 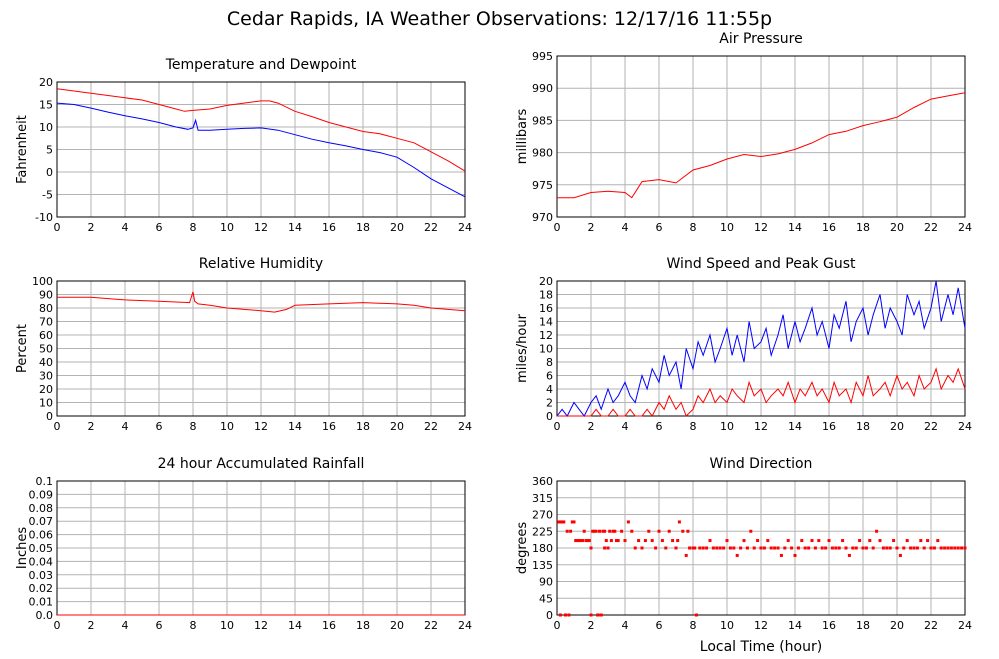 What do you see at coordinates (549, 376) in the screenshot?
I see `y-tick-label: 6` at bounding box center [549, 376].